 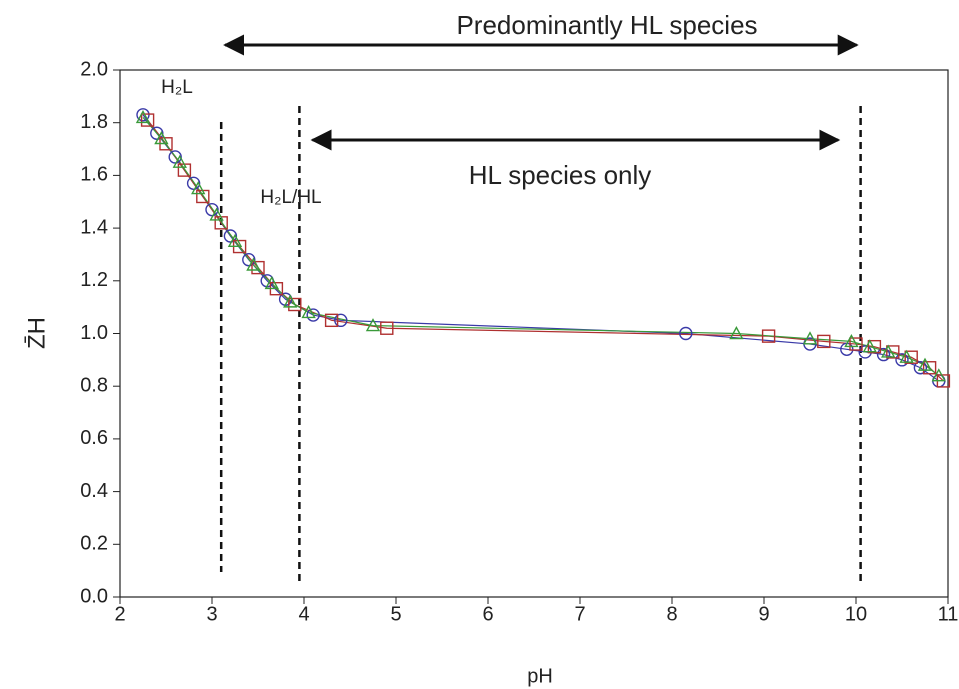 What do you see at coordinates (36, 333) in the screenshot?
I see `y-axis-label: Z̄H` at bounding box center [36, 333].